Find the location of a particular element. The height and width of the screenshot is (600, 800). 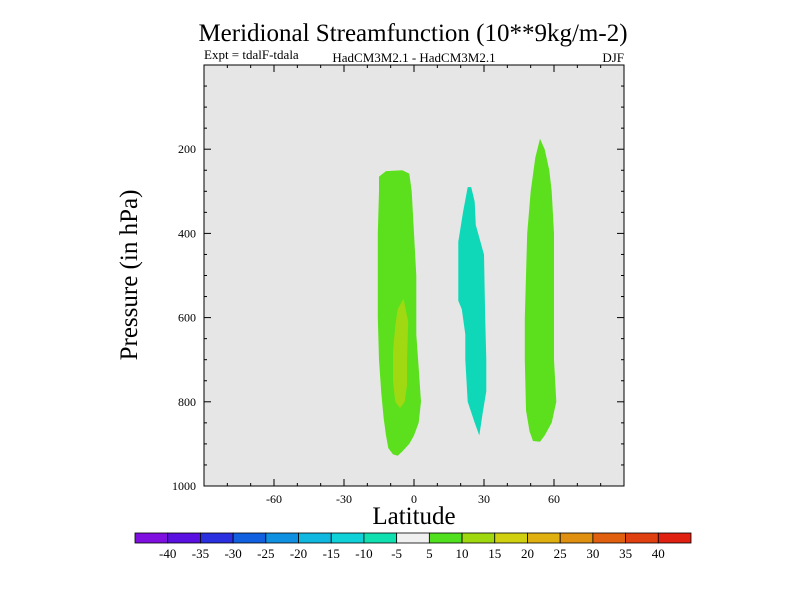

chart-title: Meridional Streamfunction (10**9kg/m-2) is located at coordinates (412, 33).